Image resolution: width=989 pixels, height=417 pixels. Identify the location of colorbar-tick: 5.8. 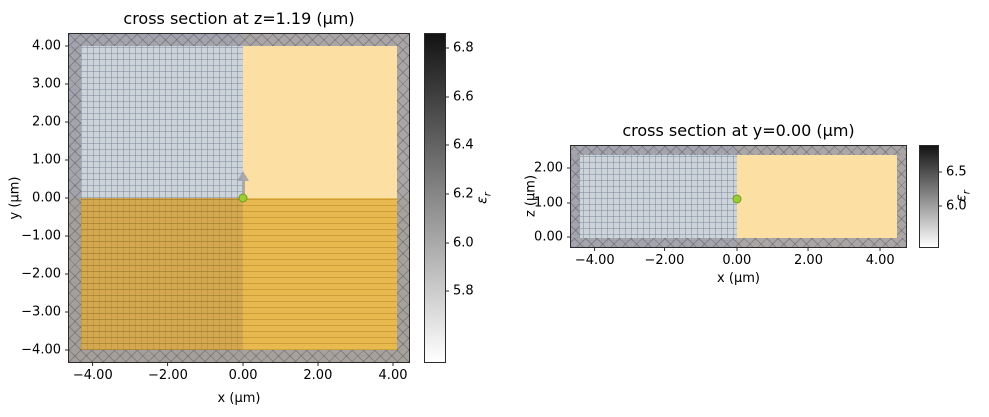
(459, 291).